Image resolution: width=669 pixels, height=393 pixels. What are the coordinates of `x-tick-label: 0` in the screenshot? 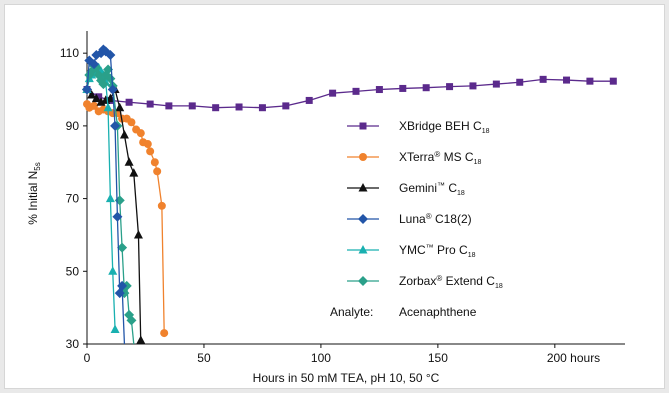 It's located at (87, 358).